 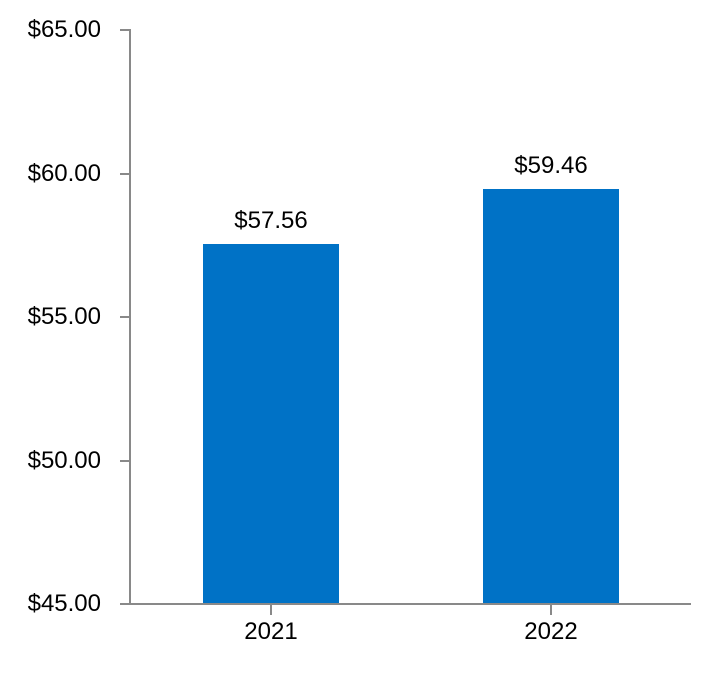 I want to click on y-axis-tick-label: $65.00, so click(x=64, y=29).